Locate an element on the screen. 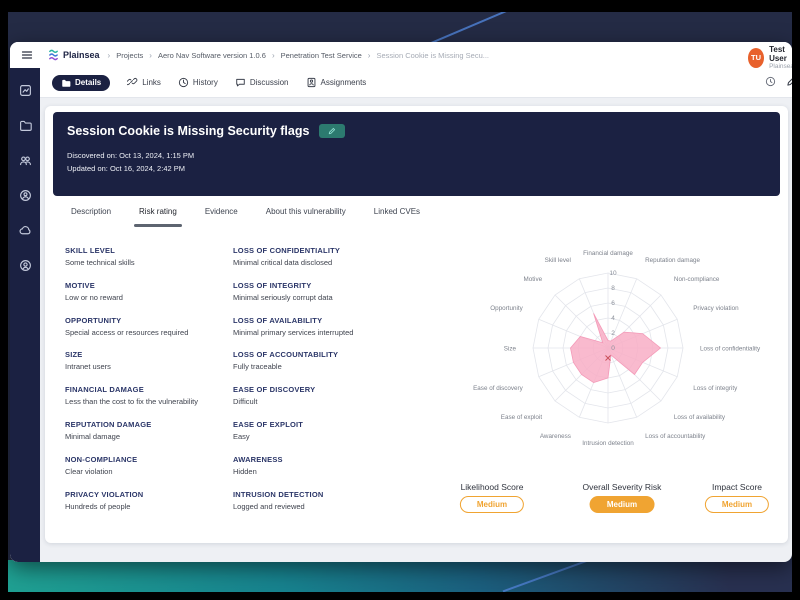 This screenshot has width=800, height=600. risk-field-value: Difficult is located at coordinates (245, 402).